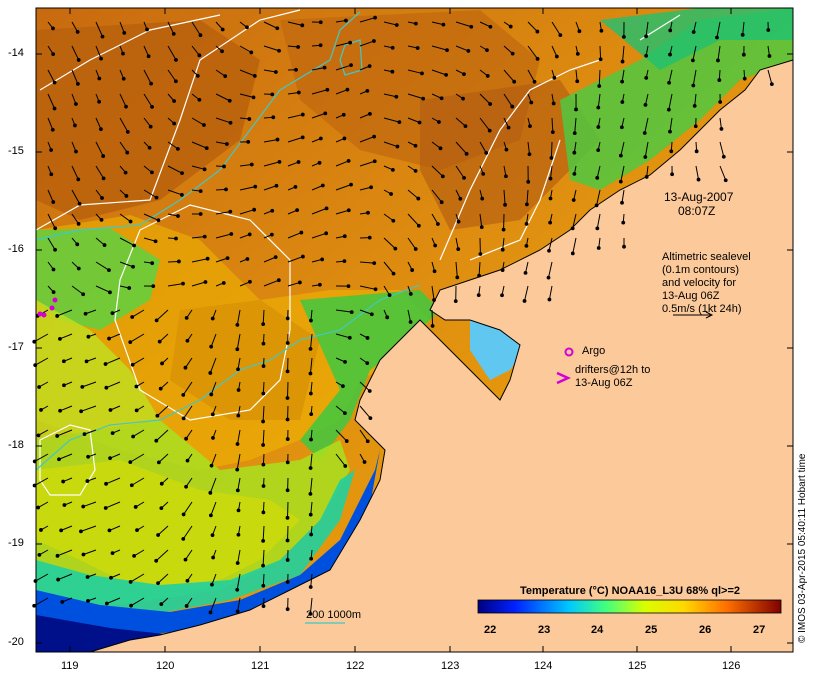 This screenshot has height=680, width=820. Describe the element at coordinates (334, 615) in the screenshot. I see `isobath-label: 200 1000m` at that location.